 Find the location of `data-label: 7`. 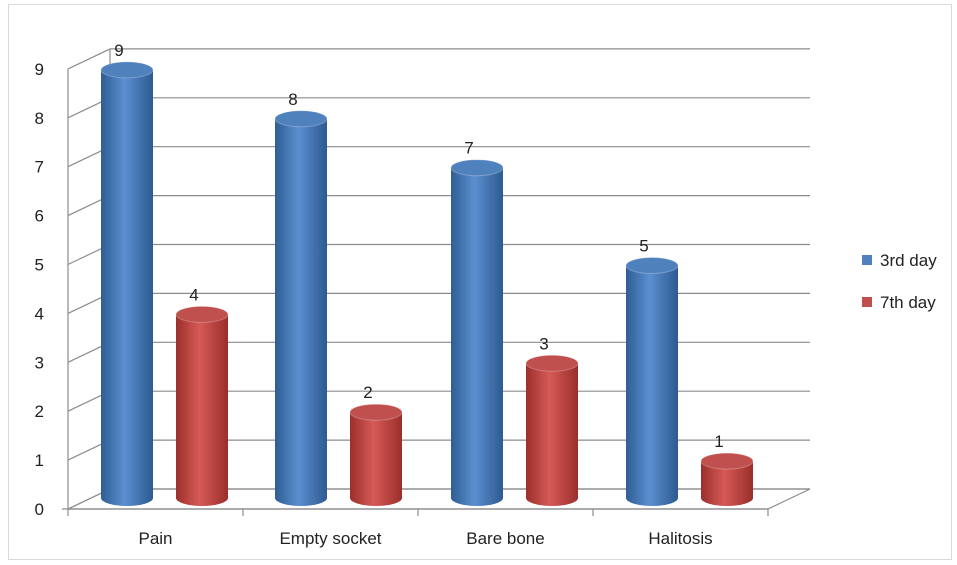

data-label: 7 is located at coordinates (468, 148).